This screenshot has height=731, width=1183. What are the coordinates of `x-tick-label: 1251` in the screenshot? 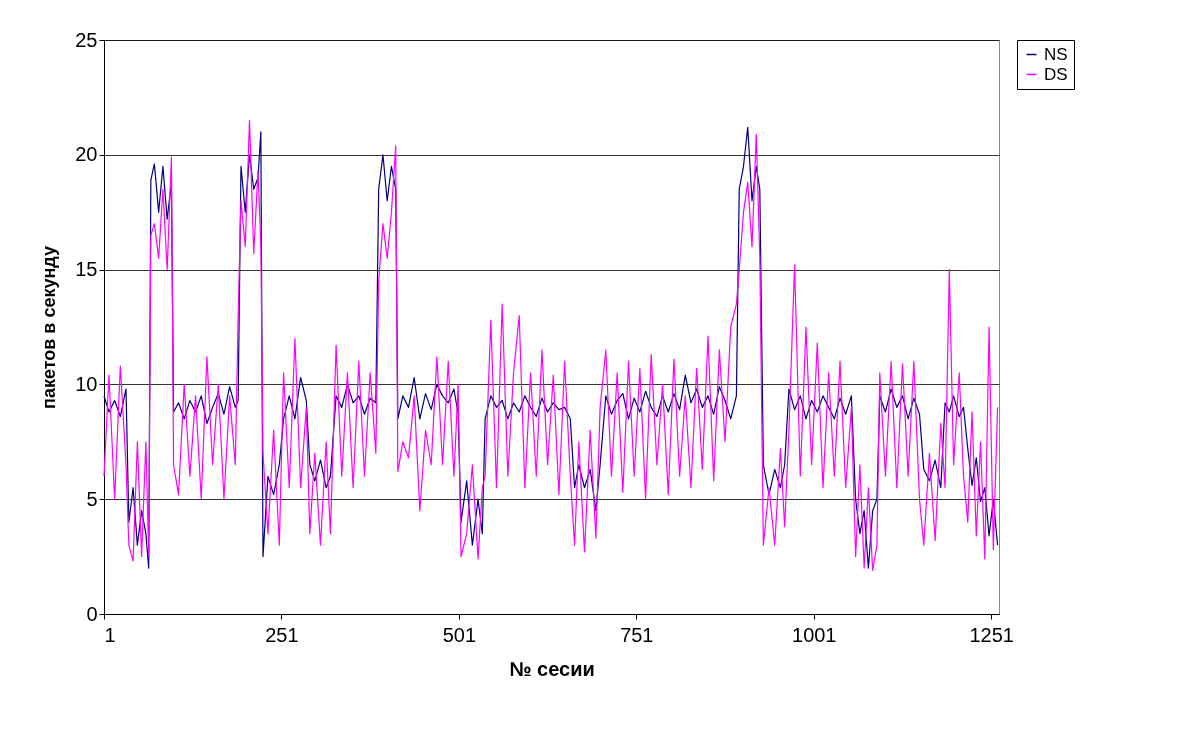 It's located at (991, 634).